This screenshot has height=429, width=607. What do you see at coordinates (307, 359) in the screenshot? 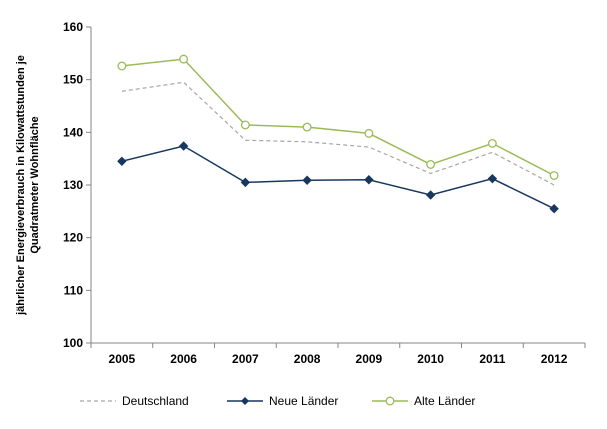
I see `x-tick-label: 2008` at bounding box center [307, 359].